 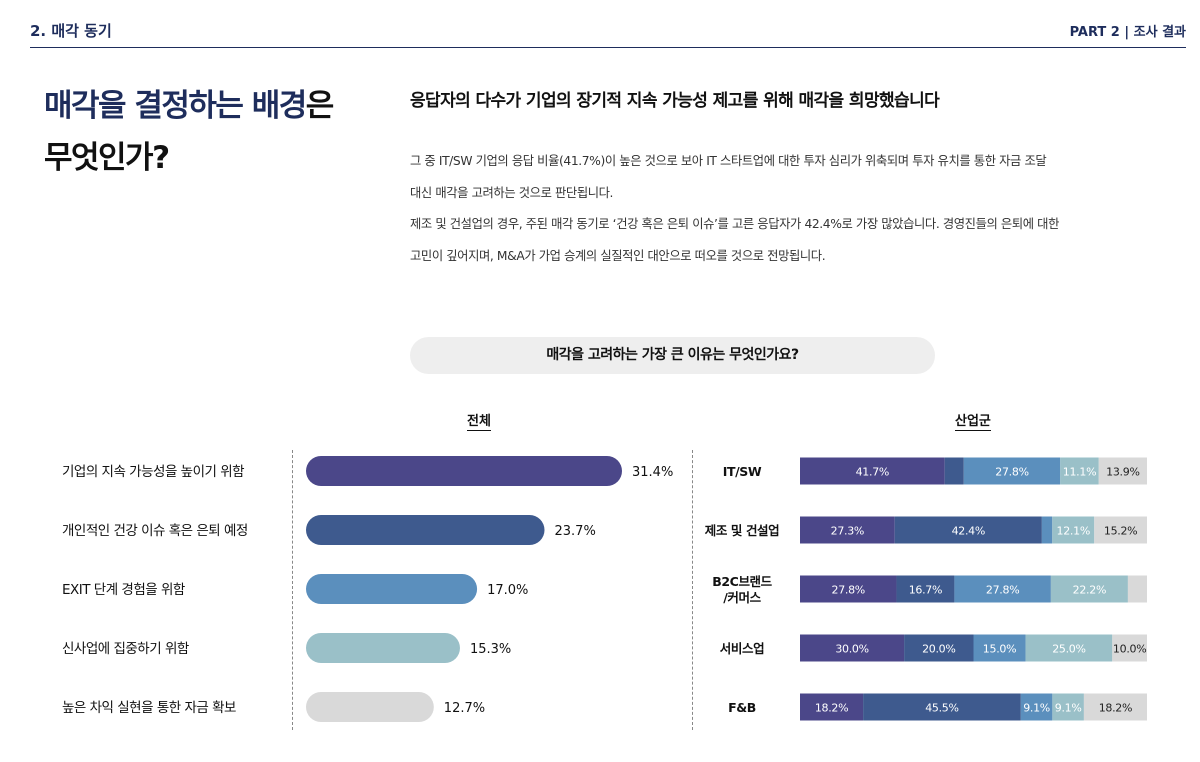 I want to click on title-line-1: 매각을 결정하는 배경은, so click(x=189, y=106).